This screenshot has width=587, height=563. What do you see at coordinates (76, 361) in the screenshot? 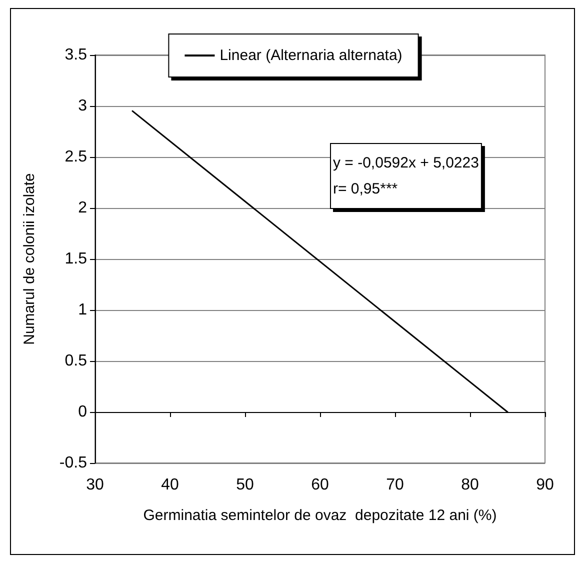
I see `y-tick-label: 0.5` at bounding box center [76, 361].